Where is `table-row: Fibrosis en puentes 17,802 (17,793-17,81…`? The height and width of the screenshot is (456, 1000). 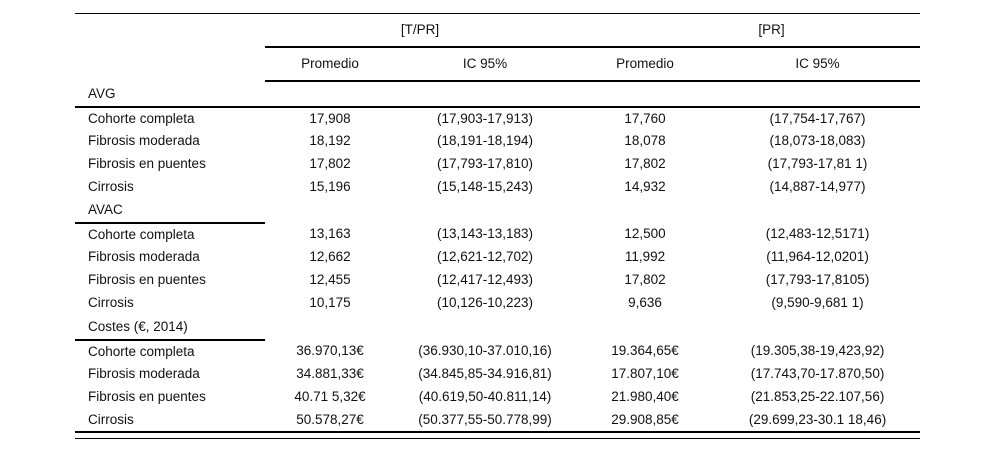 table-row: Fibrosis en puentes 17,802 (17,793-17,81… is located at coordinates (497, 164).